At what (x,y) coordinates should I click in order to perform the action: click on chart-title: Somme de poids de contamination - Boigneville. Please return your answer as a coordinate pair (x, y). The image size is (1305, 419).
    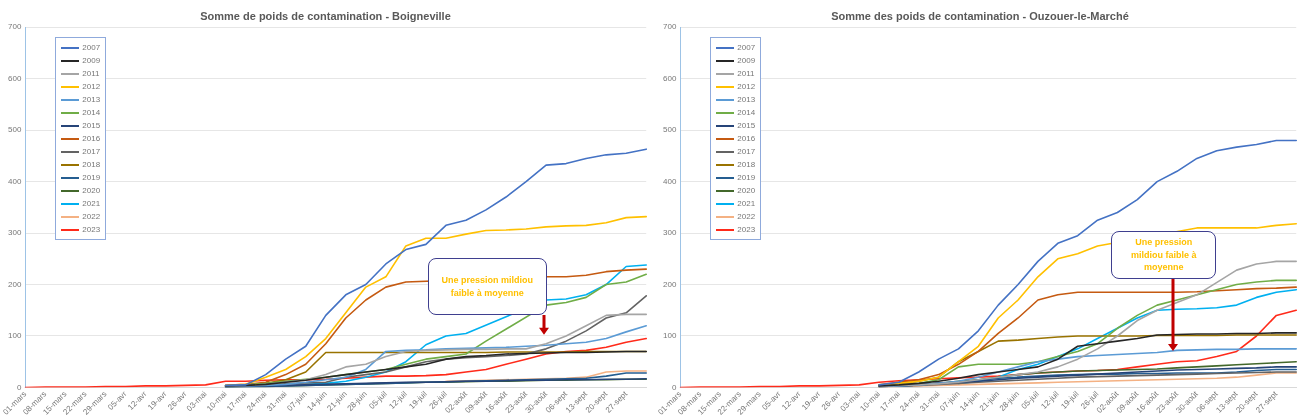
    Looking at the image, I should click on (325, 15).